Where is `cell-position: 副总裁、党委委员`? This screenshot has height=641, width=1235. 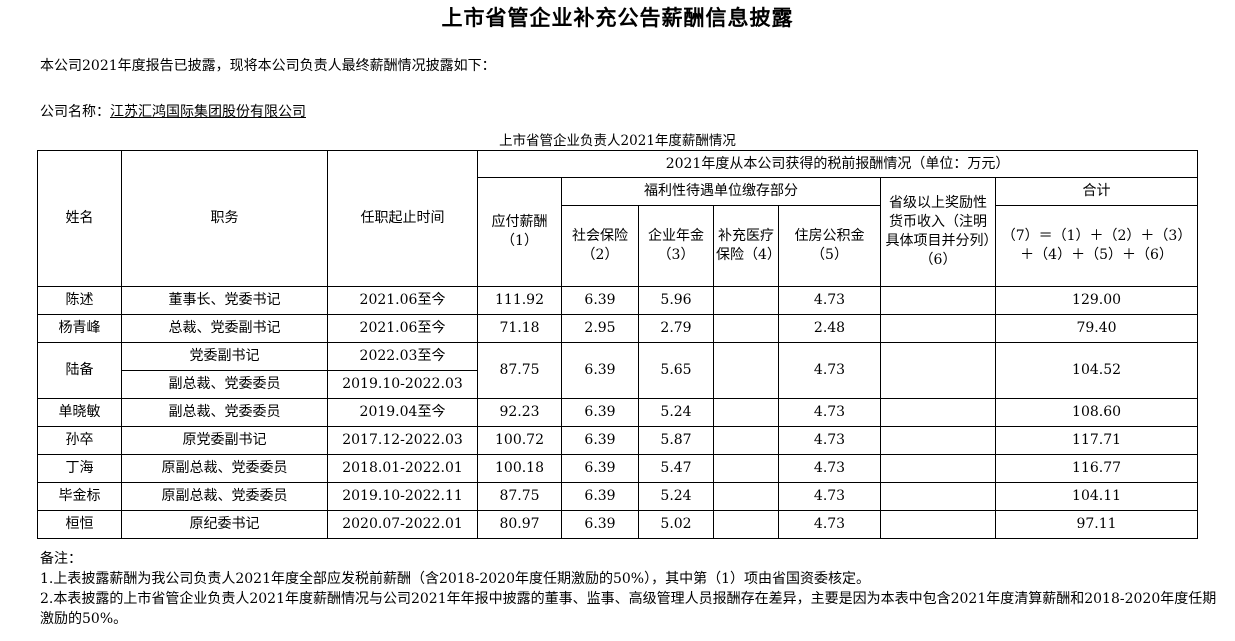 cell-position: 副总裁、党委委员 is located at coordinates (224, 384).